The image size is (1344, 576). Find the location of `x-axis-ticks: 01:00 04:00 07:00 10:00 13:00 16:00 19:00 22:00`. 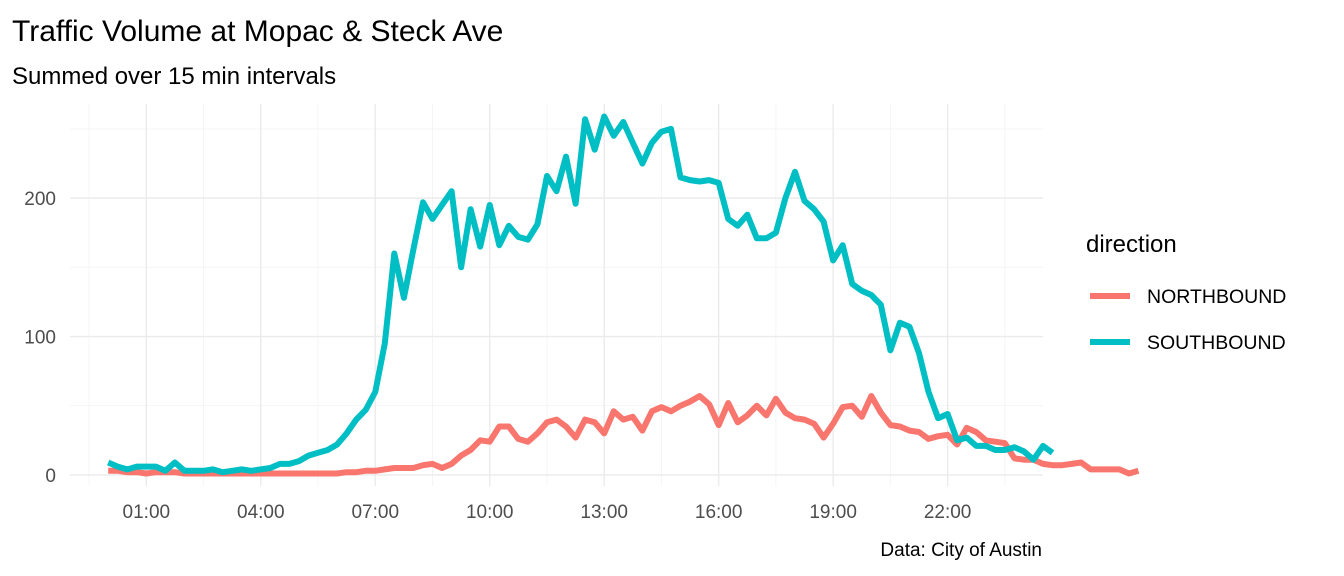

x-axis-ticks: 01:00 04:00 07:00 10:00 13:00 16:00 19:00 22:00 is located at coordinates (547, 512).